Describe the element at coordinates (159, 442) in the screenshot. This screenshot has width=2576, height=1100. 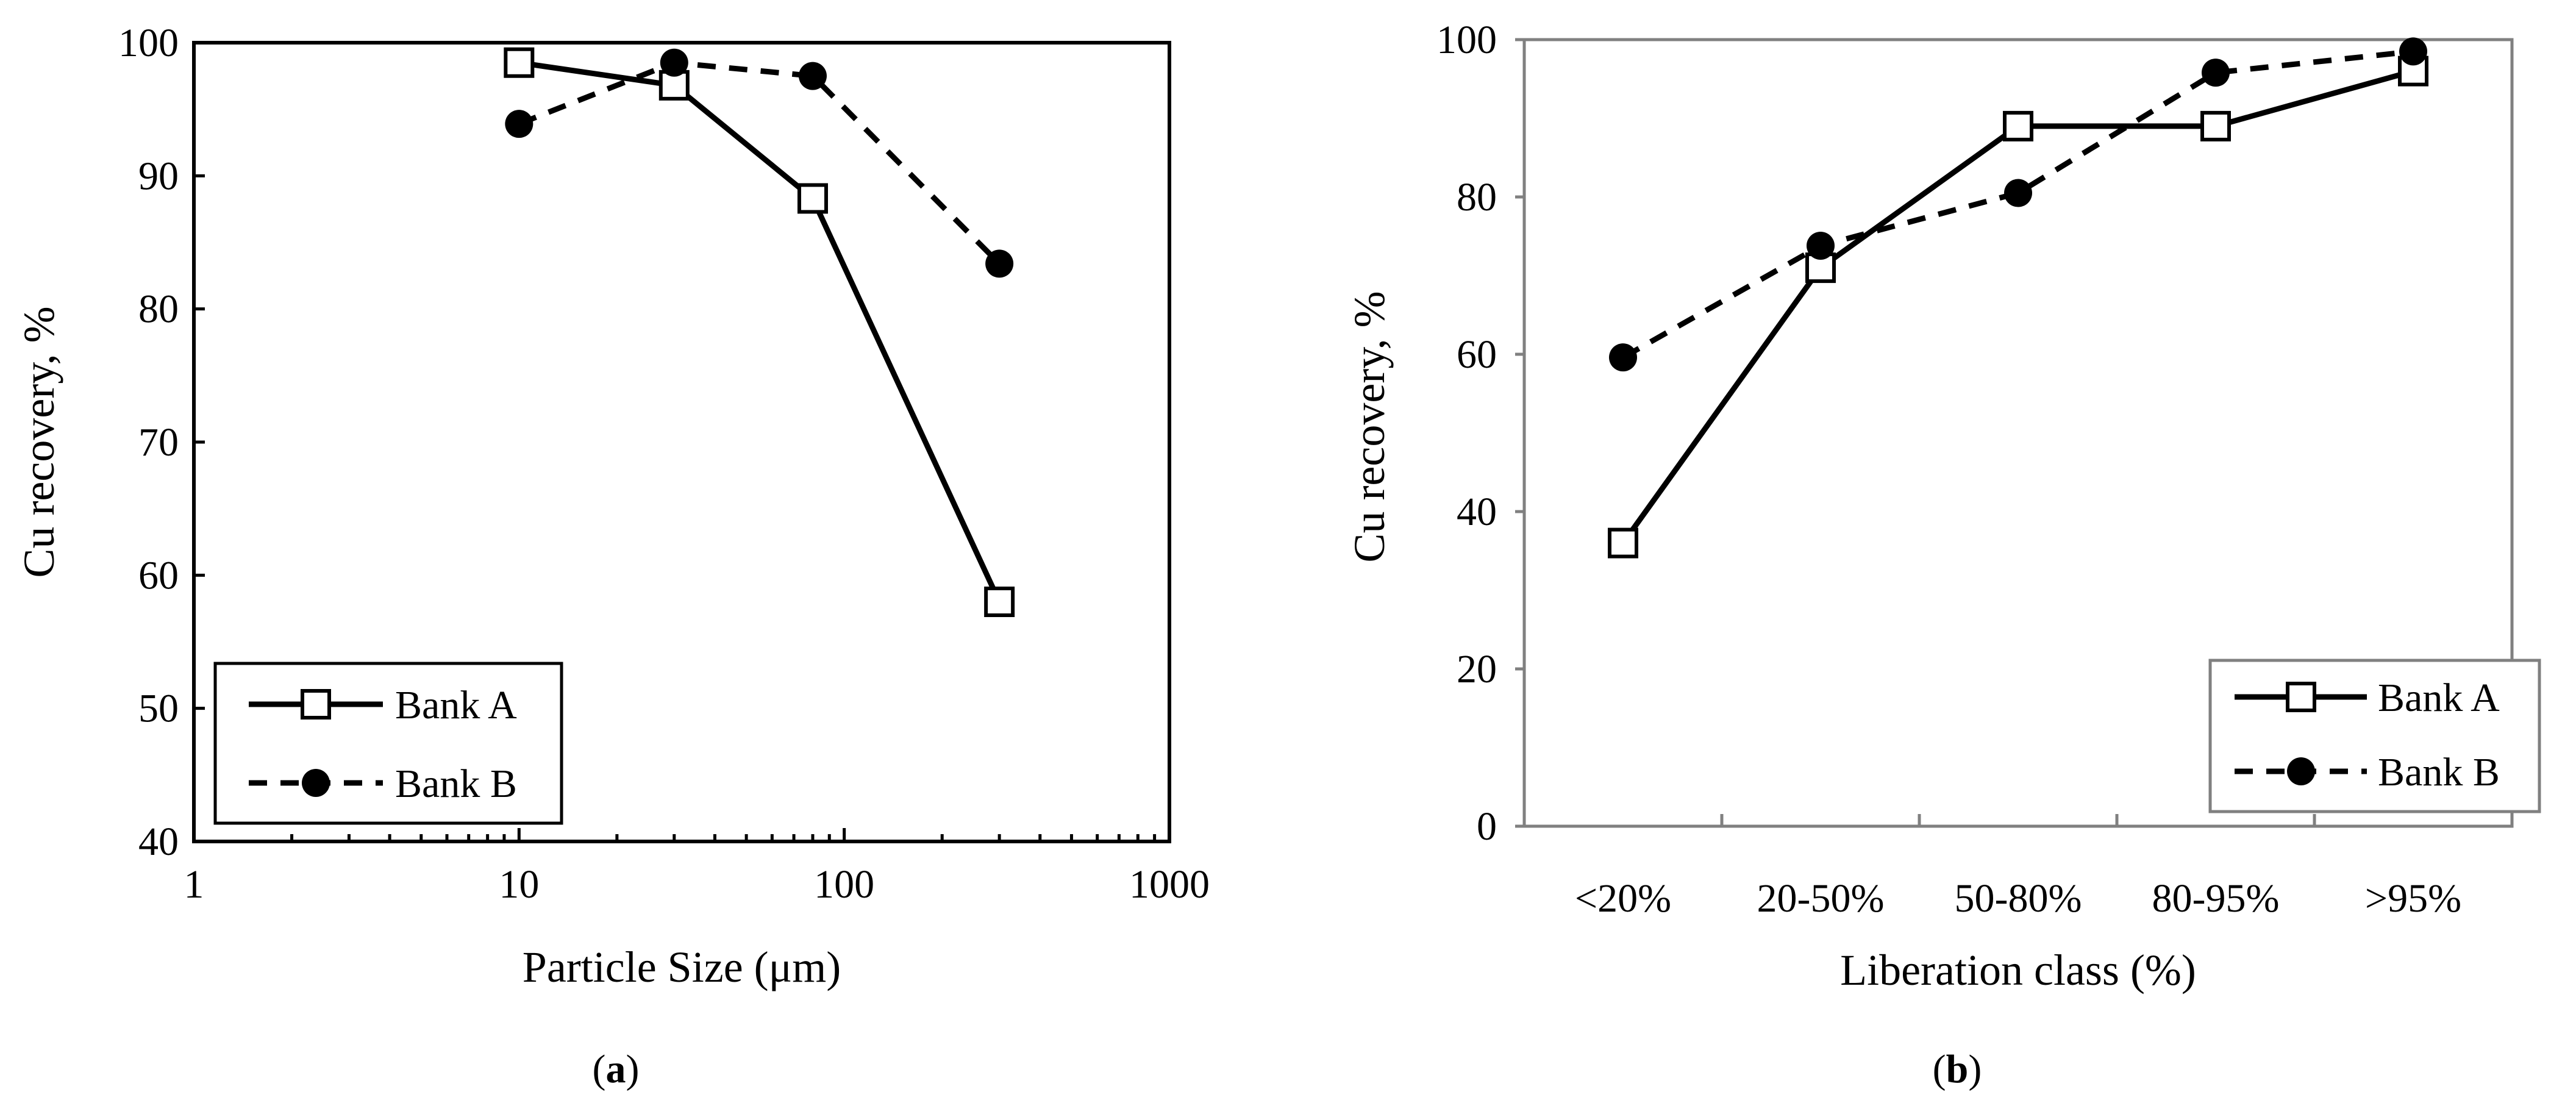
I see `y-tick-label: 70` at that location.